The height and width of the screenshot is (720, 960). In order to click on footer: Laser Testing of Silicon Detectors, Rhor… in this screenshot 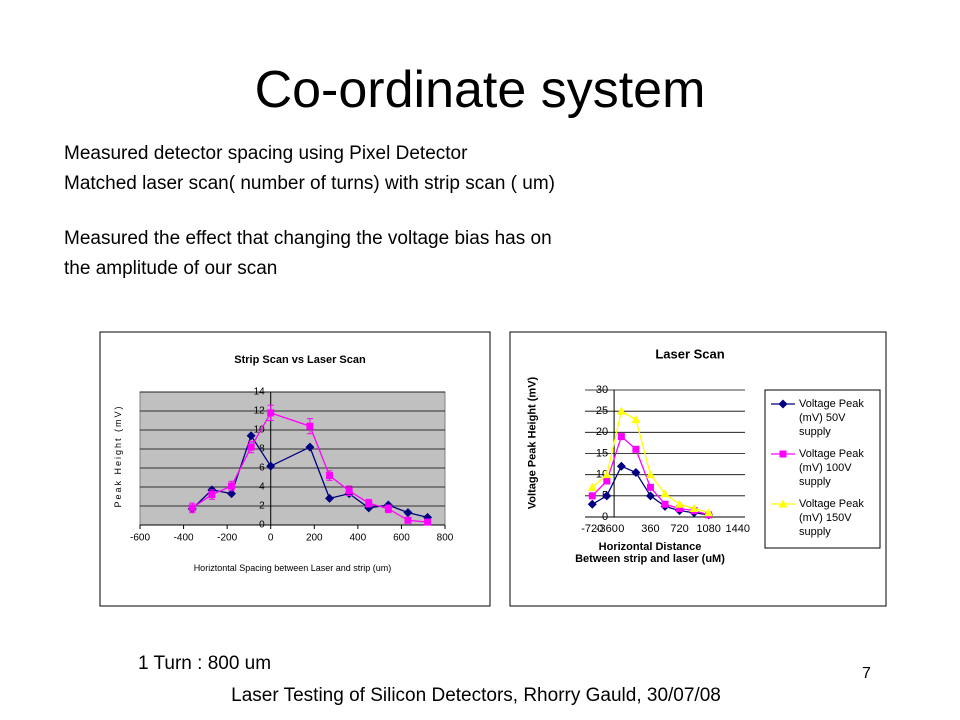, I will do `click(476, 695)`.